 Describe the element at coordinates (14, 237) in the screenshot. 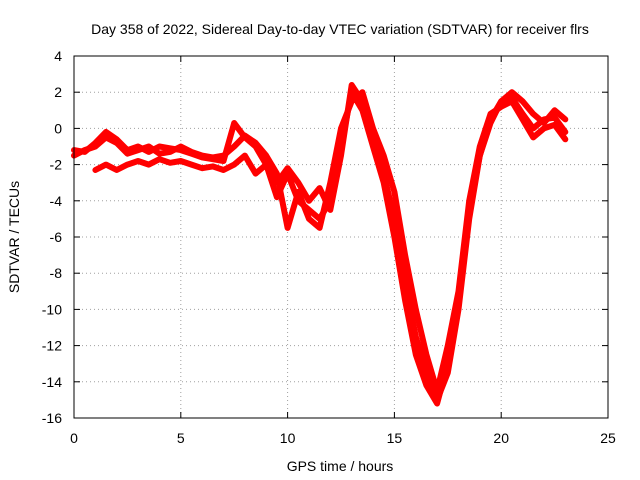

I see `y-axis-label: SDTVAR / TECUs` at that location.